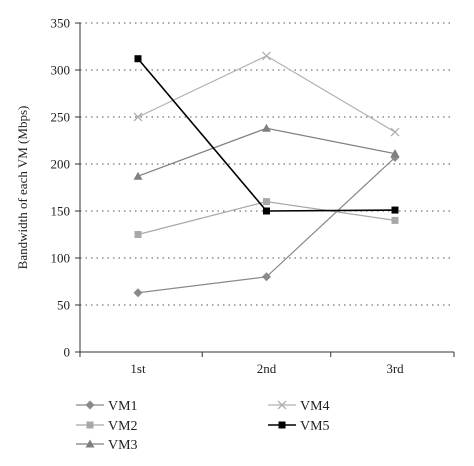 Image resolution: width=474 pixels, height=466 pixels. I want to click on legend-item-vm3: VM3, so click(107, 445).